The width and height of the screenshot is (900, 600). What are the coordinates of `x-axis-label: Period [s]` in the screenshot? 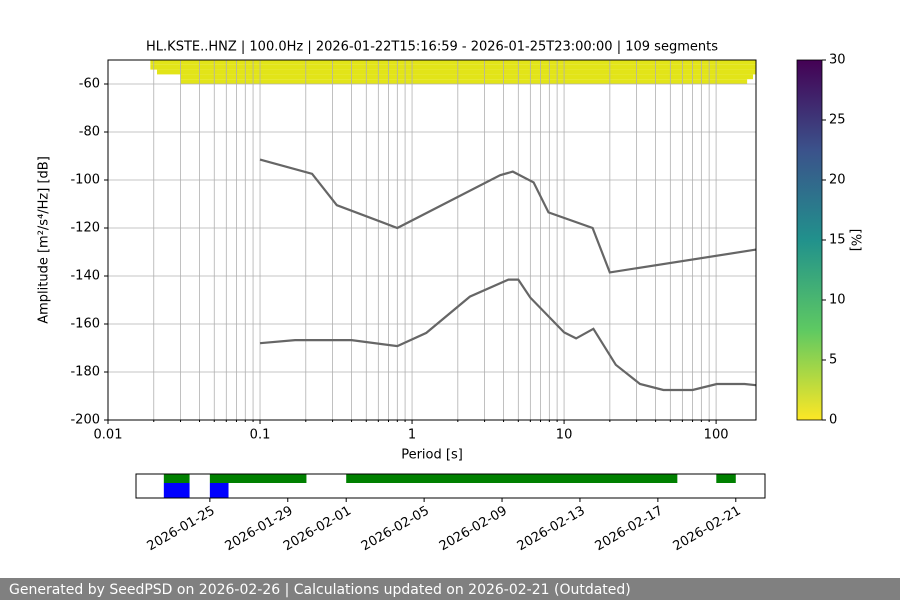 It's located at (432, 455).